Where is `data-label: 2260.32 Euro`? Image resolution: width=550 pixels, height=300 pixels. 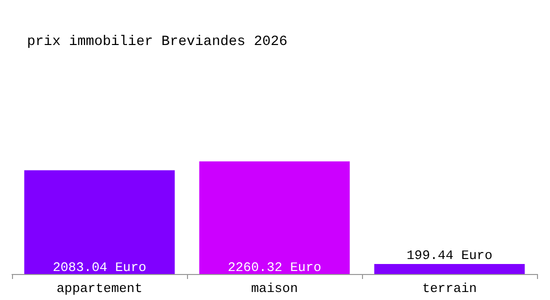 data-label: 2260.32 Euro is located at coordinates (275, 267).